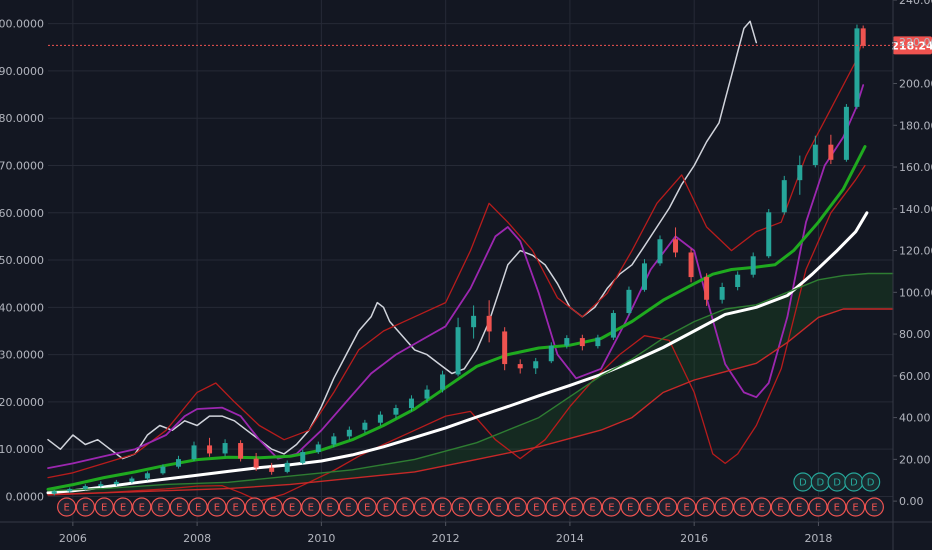 This screenshot has height=550, width=932. What do you see at coordinates (915, 209) in the screenshot?
I see `right-tick-label: 140.00` at bounding box center [915, 209].